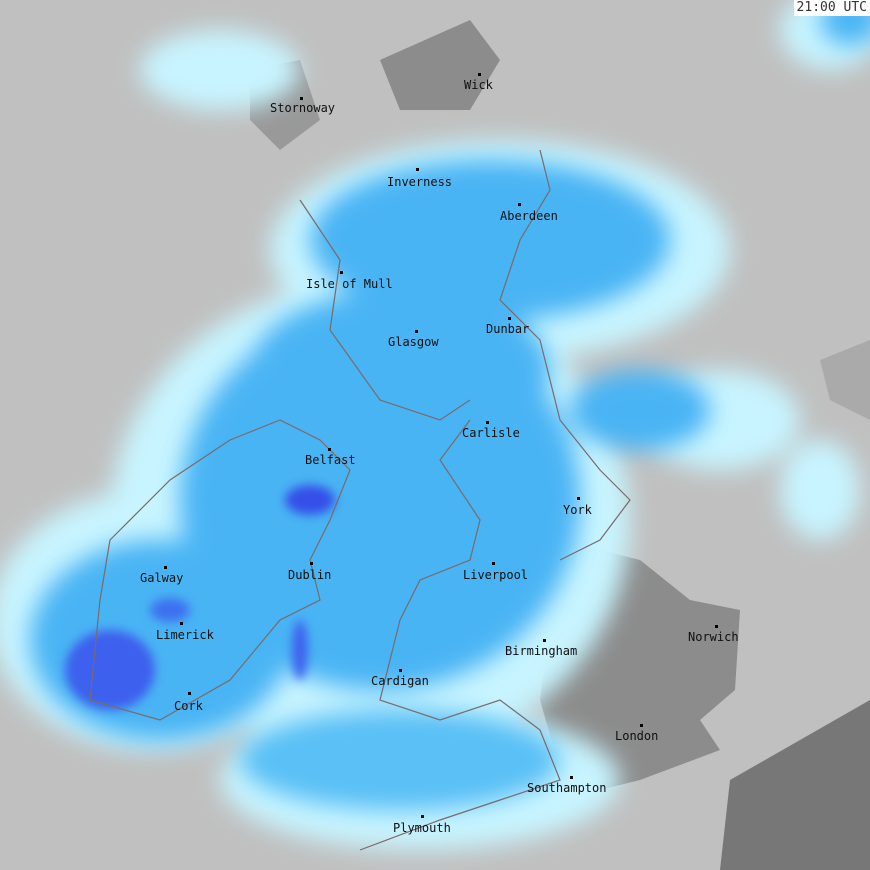  Describe the element at coordinates (713, 637) in the screenshot. I see `city-label-norwich: Norwich` at that location.